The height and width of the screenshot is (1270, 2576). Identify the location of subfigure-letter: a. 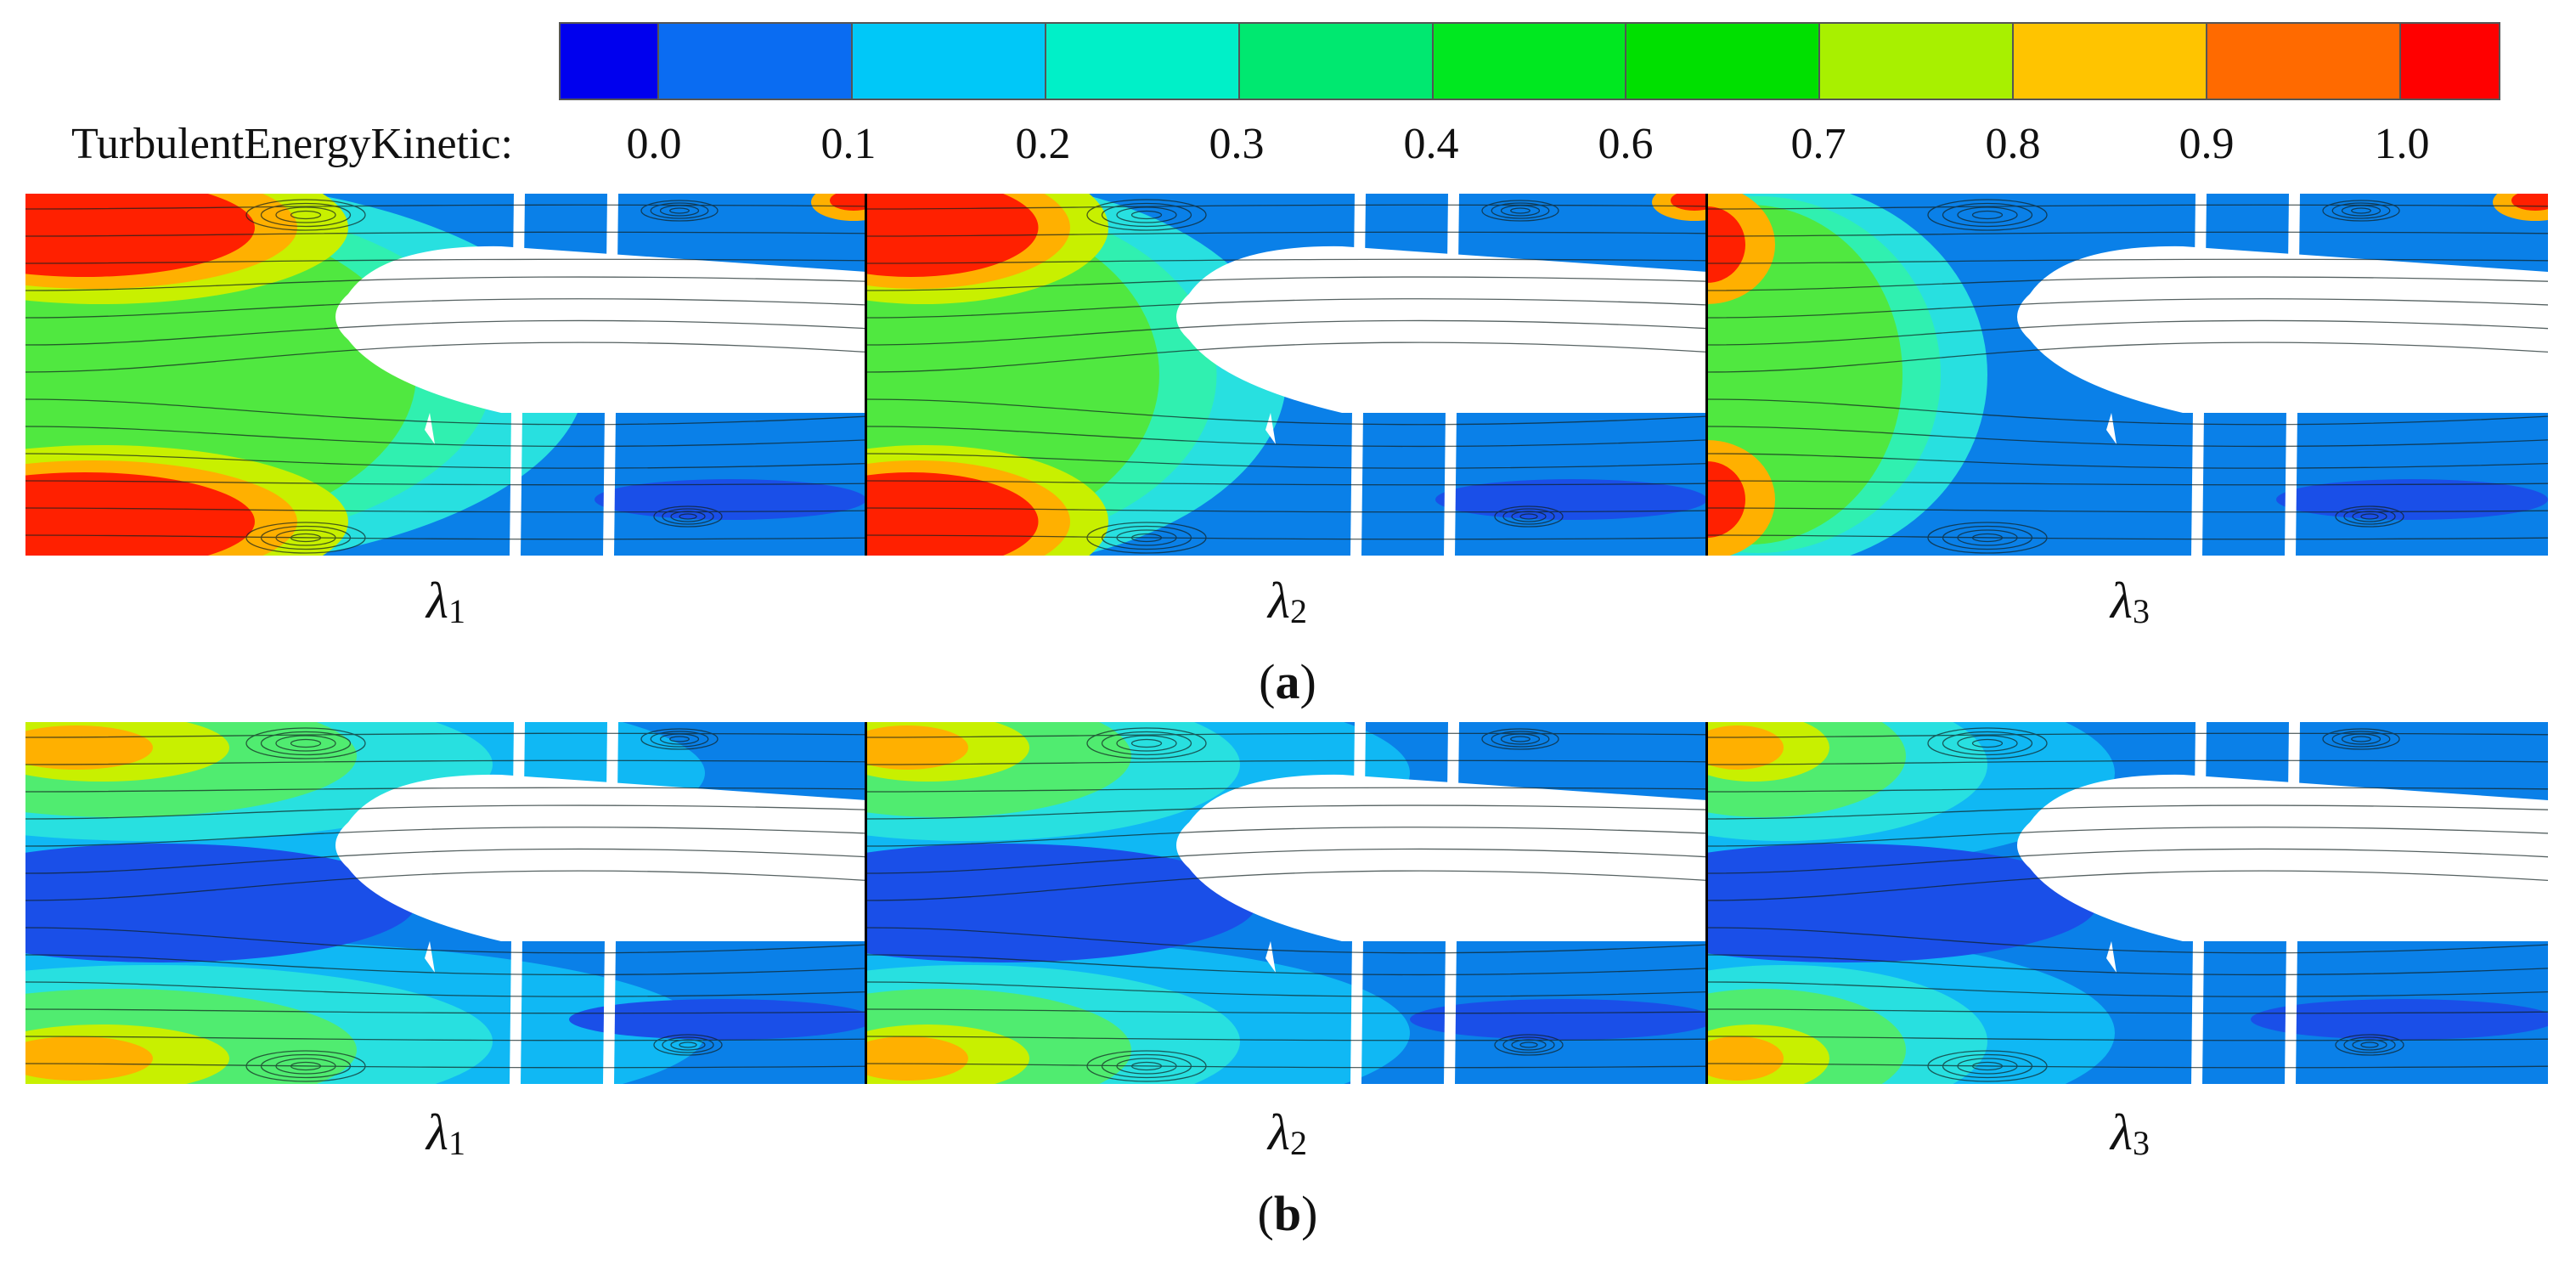
(1287, 681).